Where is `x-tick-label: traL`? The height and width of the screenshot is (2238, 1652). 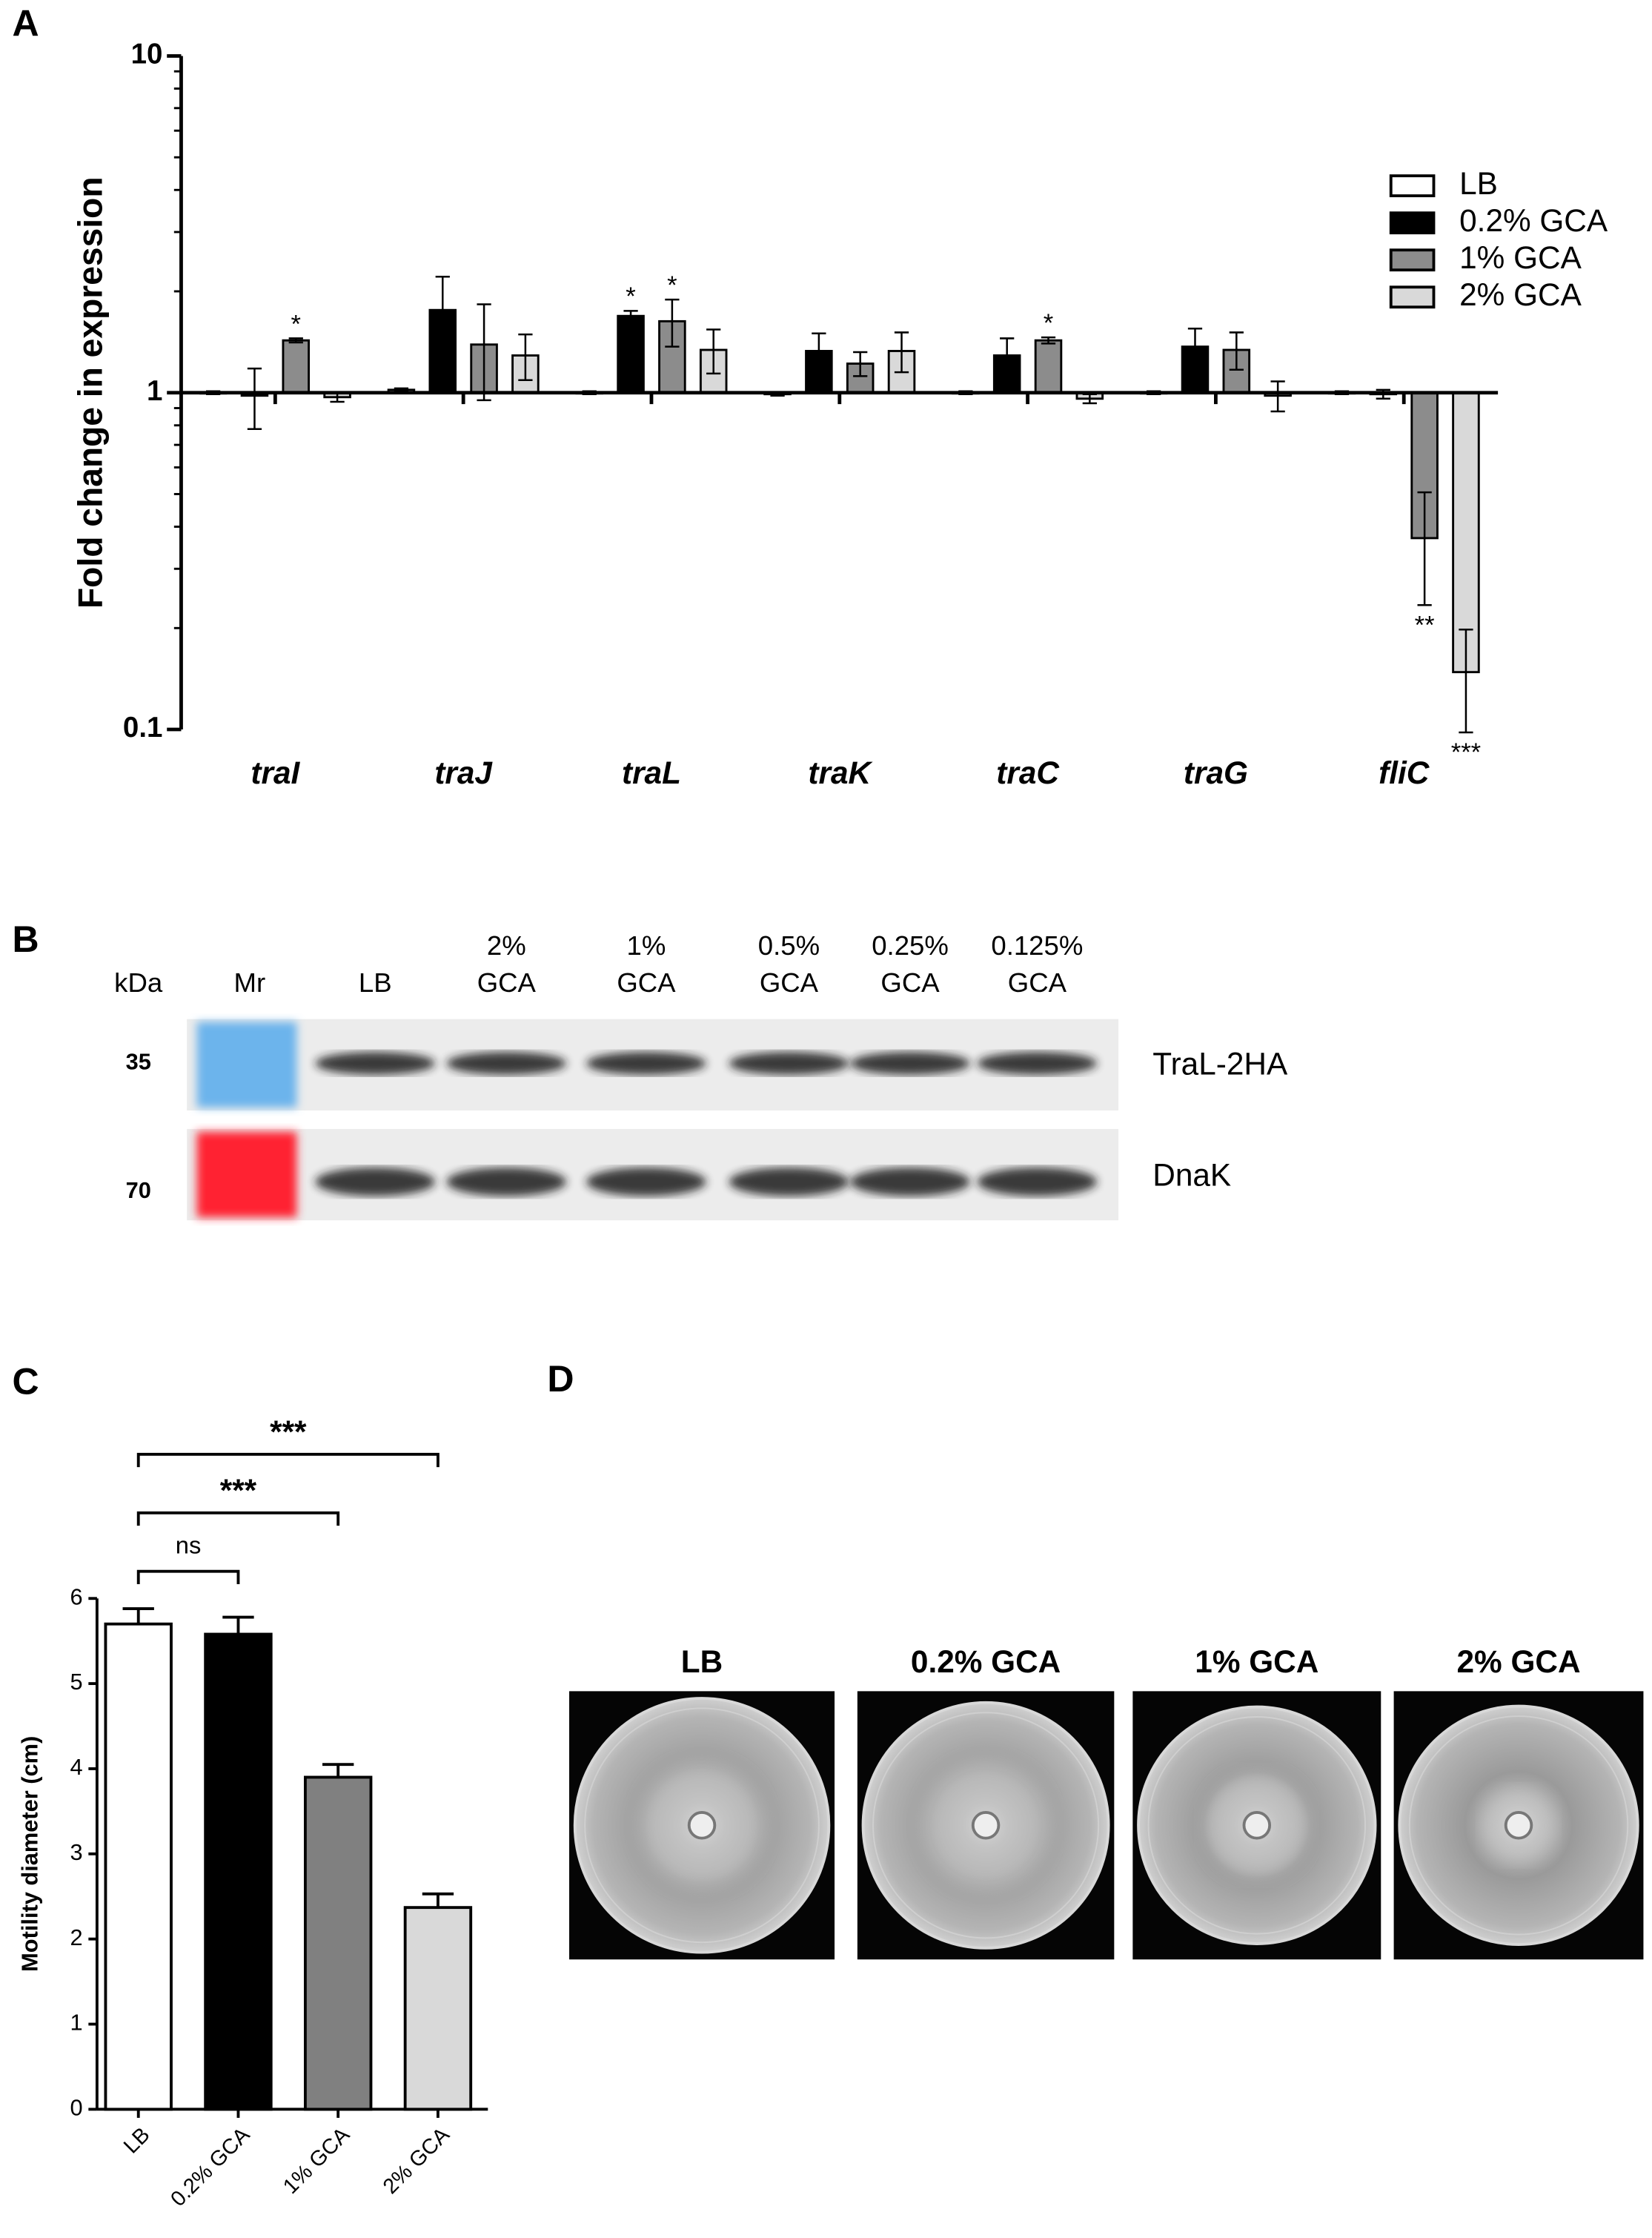 x-tick-label: traL is located at coordinates (651, 772).